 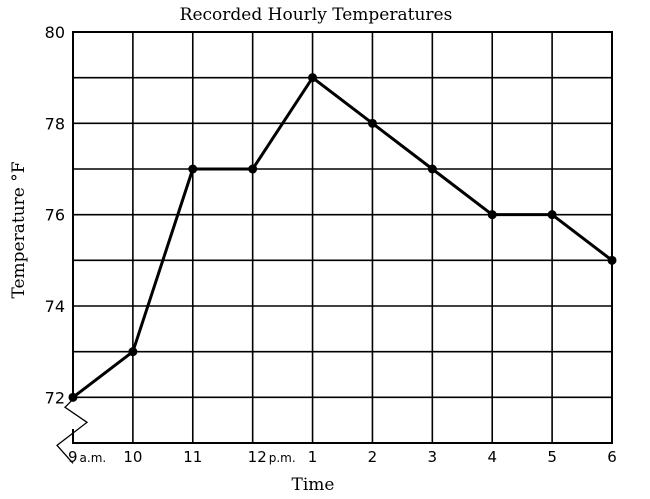 I want to click on y-tick-labels: 72 74 76 78 80, so click(x=55, y=215).